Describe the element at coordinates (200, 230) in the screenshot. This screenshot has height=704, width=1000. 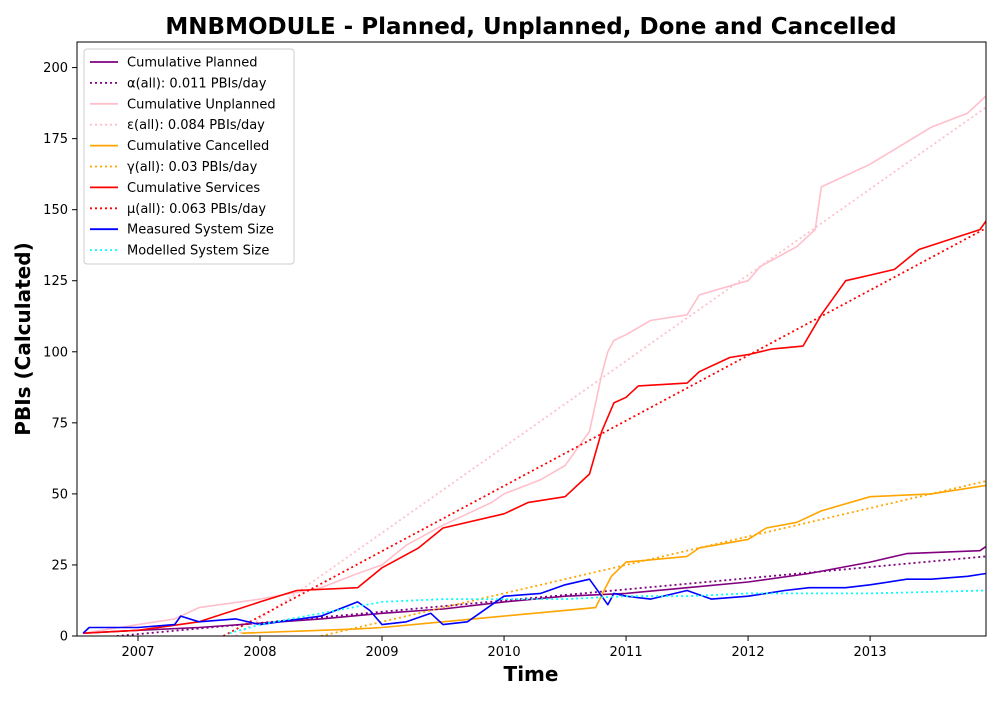
I see `legend-entry-label: Measured System Size` at that location.